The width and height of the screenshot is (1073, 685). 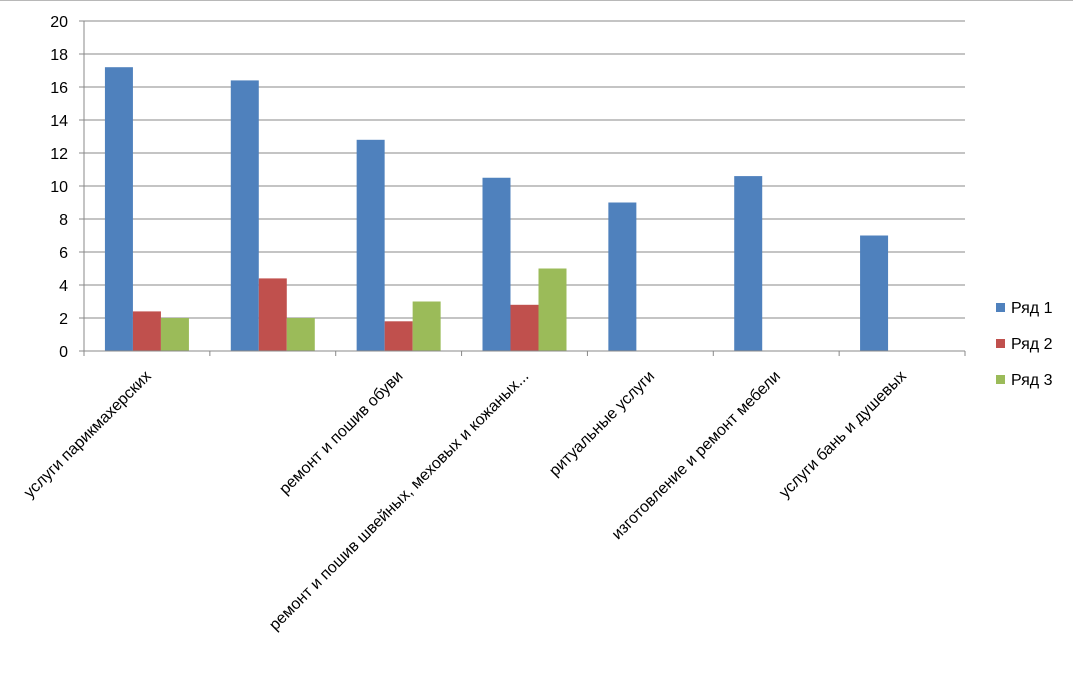 I want to click on y-tick-label: 8, so click(x=63, y=220).